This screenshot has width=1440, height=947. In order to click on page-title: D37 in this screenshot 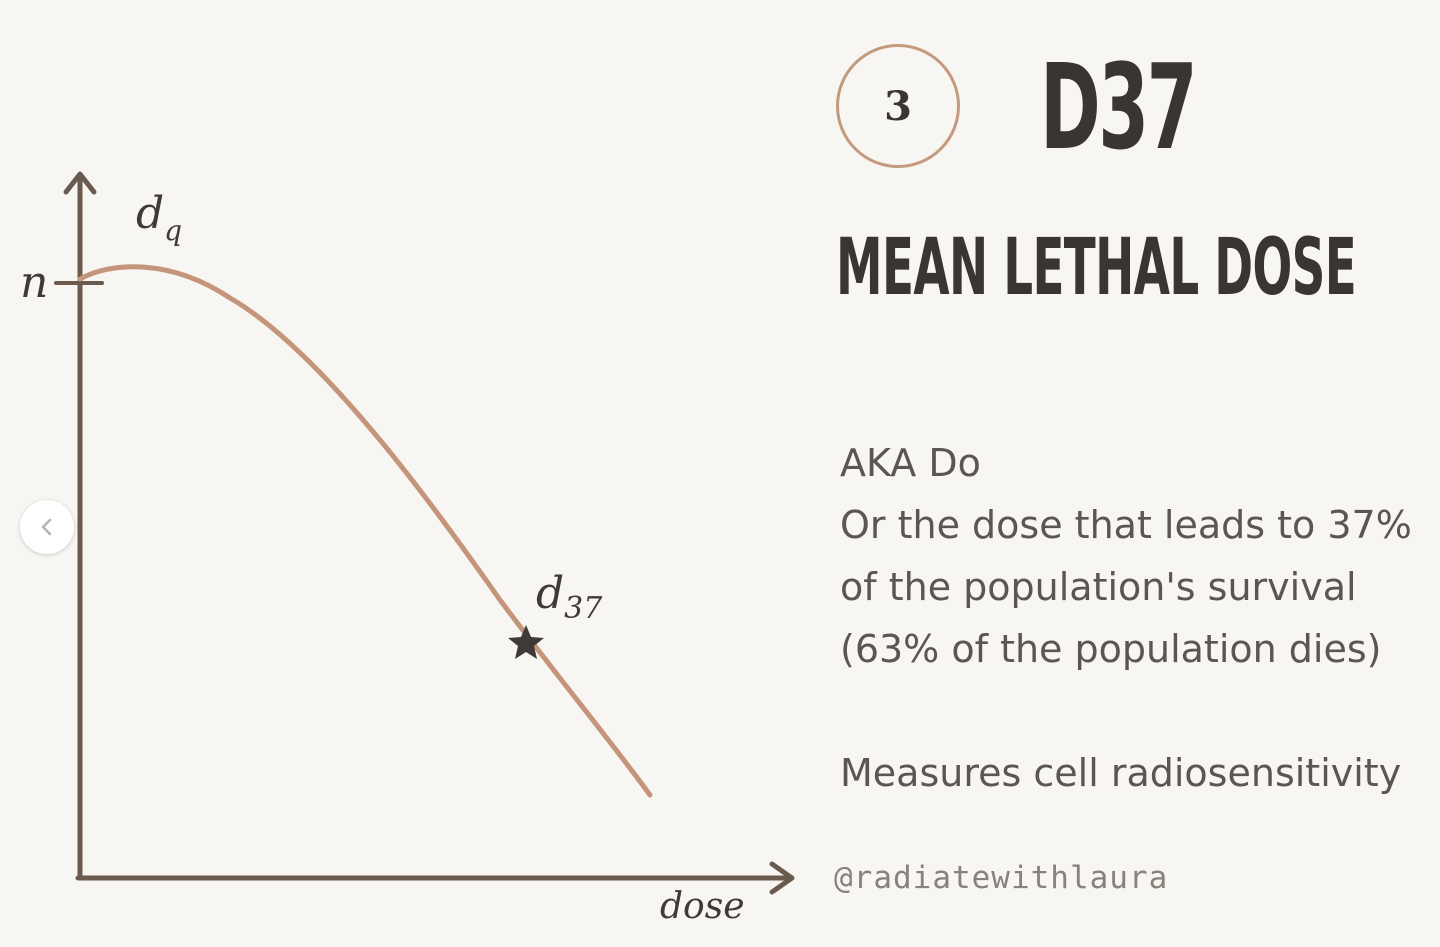, I will do `click(1119, 107)`.